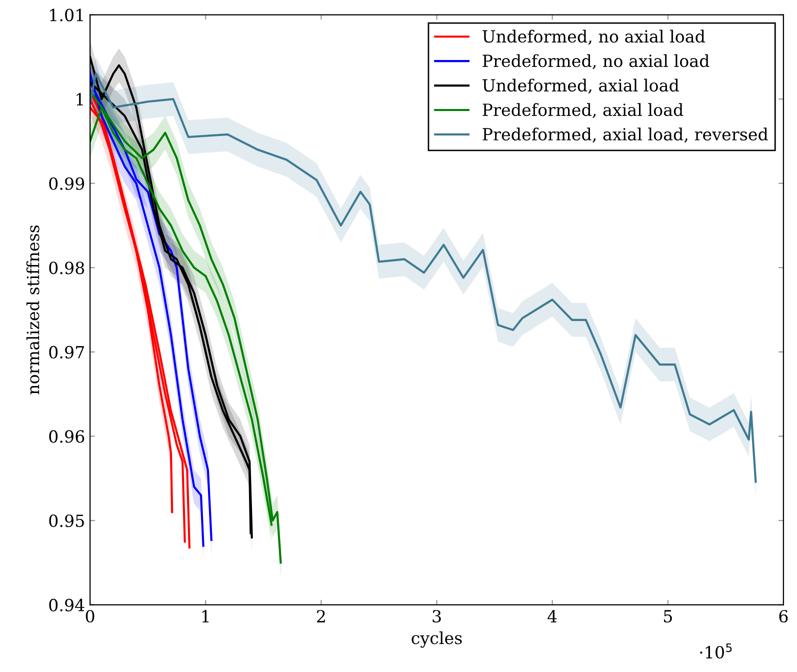 This screenshot has width=797, height=672. What do you see at coordinates (583, 110) in the screenshot?
I see `legend-label: Predeformed, axial load` at bounding box center [583, 110].